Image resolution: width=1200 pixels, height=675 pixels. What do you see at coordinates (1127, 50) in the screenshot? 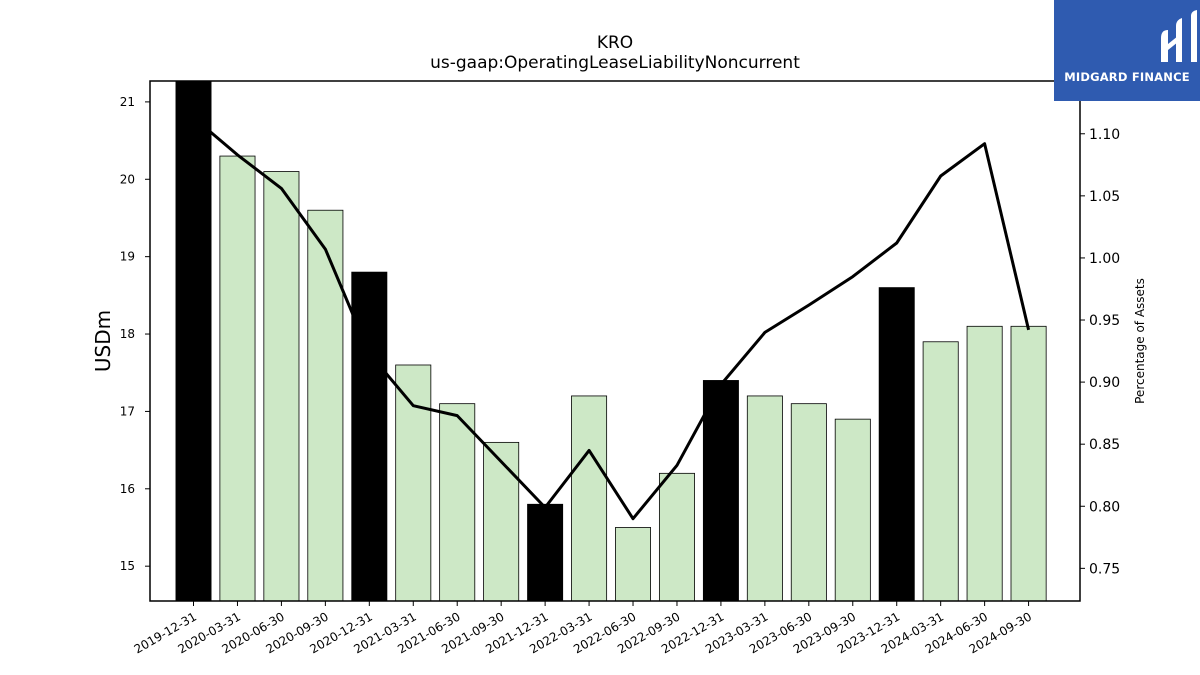
I see `brand-logo: MIDGARD FINANCE` at bounding box center [1127, 50].